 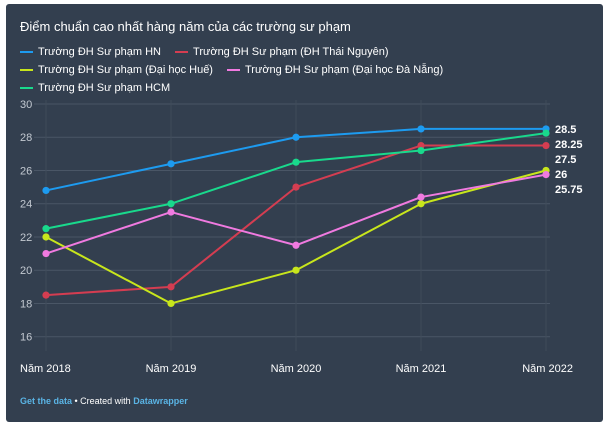 I want to click on footer: Get the data • Created with Datawrapper, so click(x=104, y=401).